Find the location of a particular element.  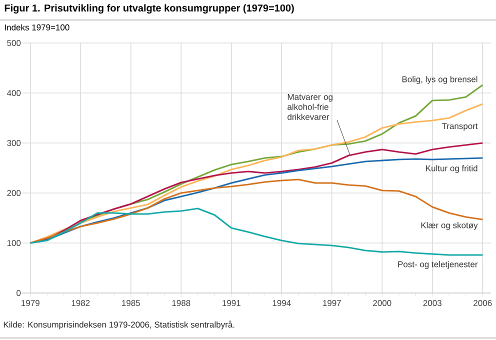

x-tick-label: 1982 is located at coordinates (81, 303).